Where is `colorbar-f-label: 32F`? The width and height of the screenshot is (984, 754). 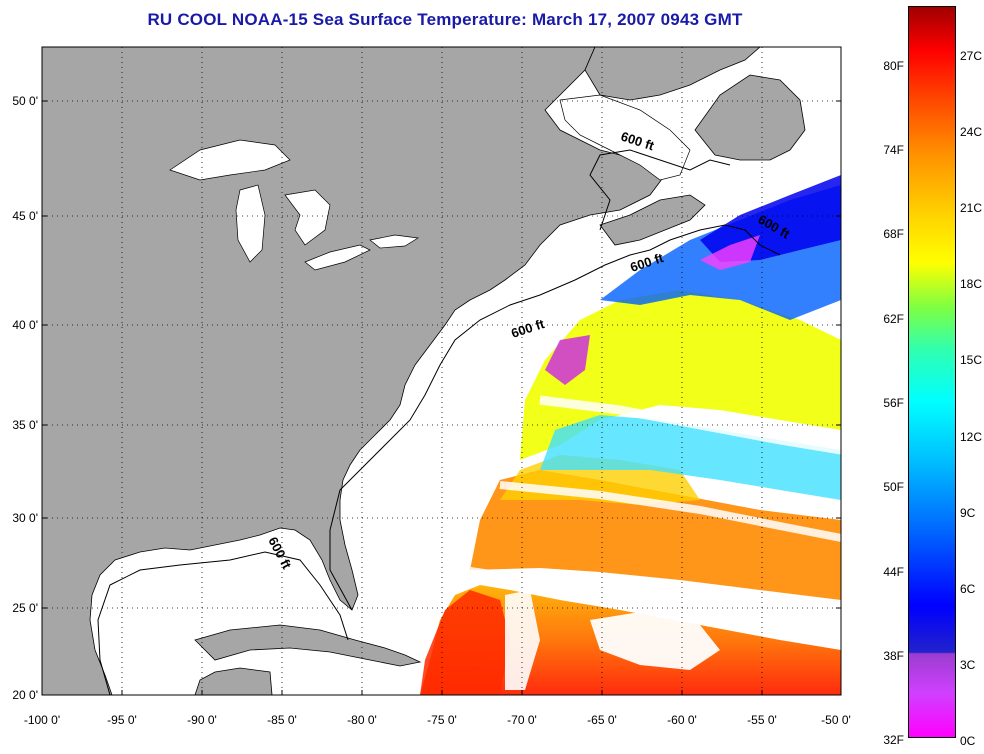
colorbar-f-label: 32F is located at coordinates (893, 740).